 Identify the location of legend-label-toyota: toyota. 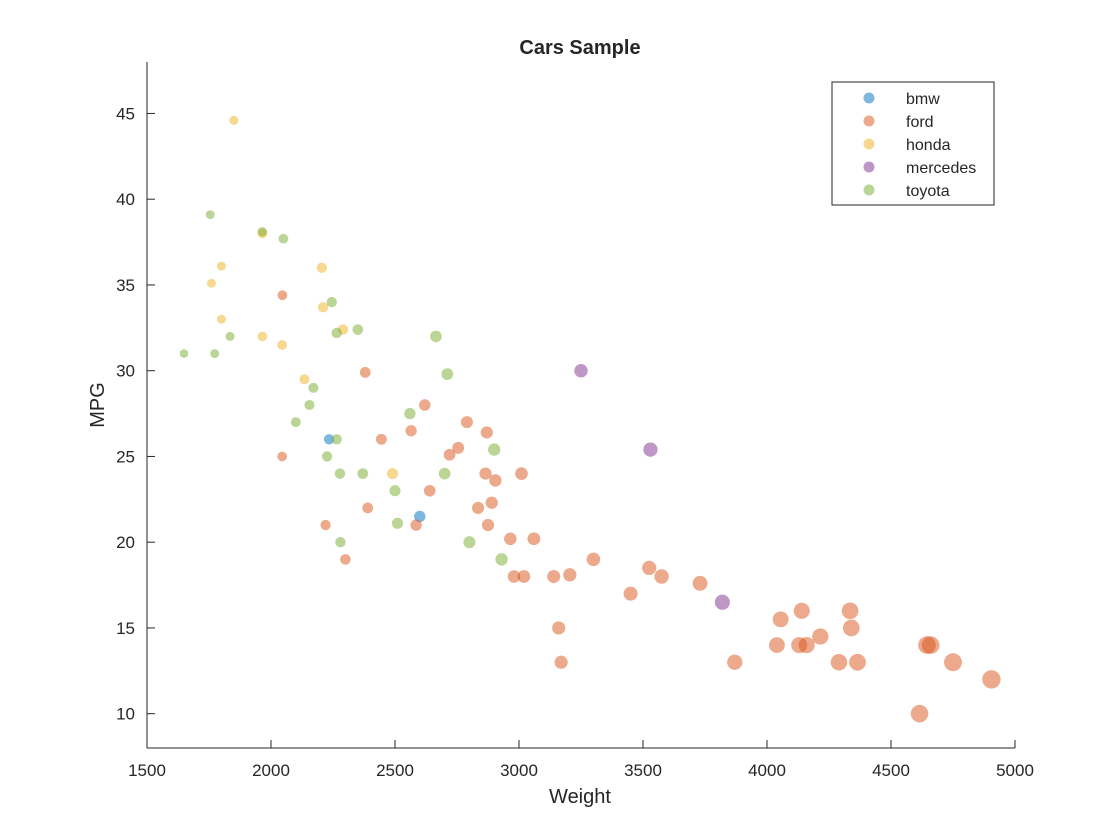
(928, 191).